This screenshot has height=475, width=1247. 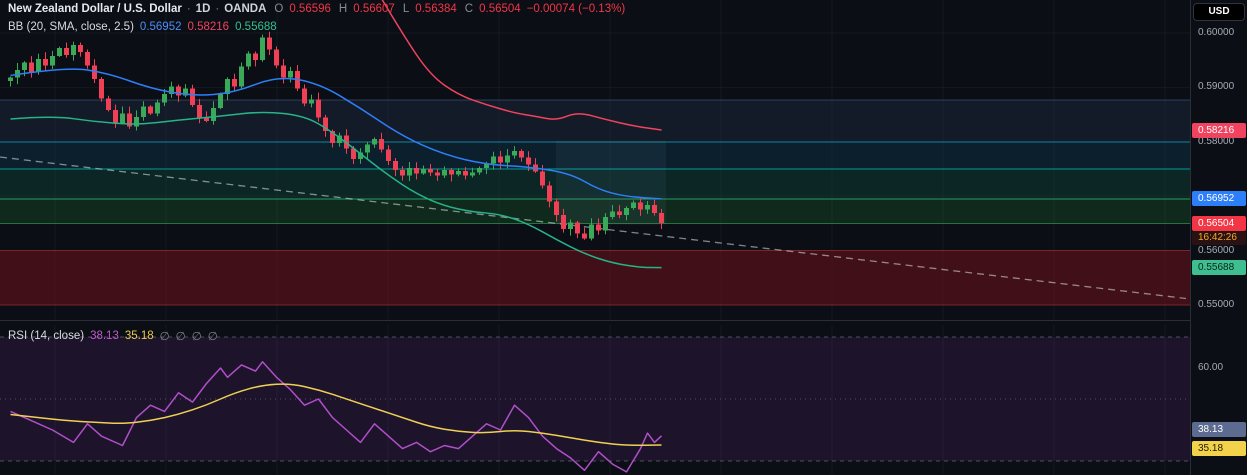 What do you see at coordinates (104, 336) in the screenshot?
I see `rsi-value: 38.13` at bounding box center [104, 336].